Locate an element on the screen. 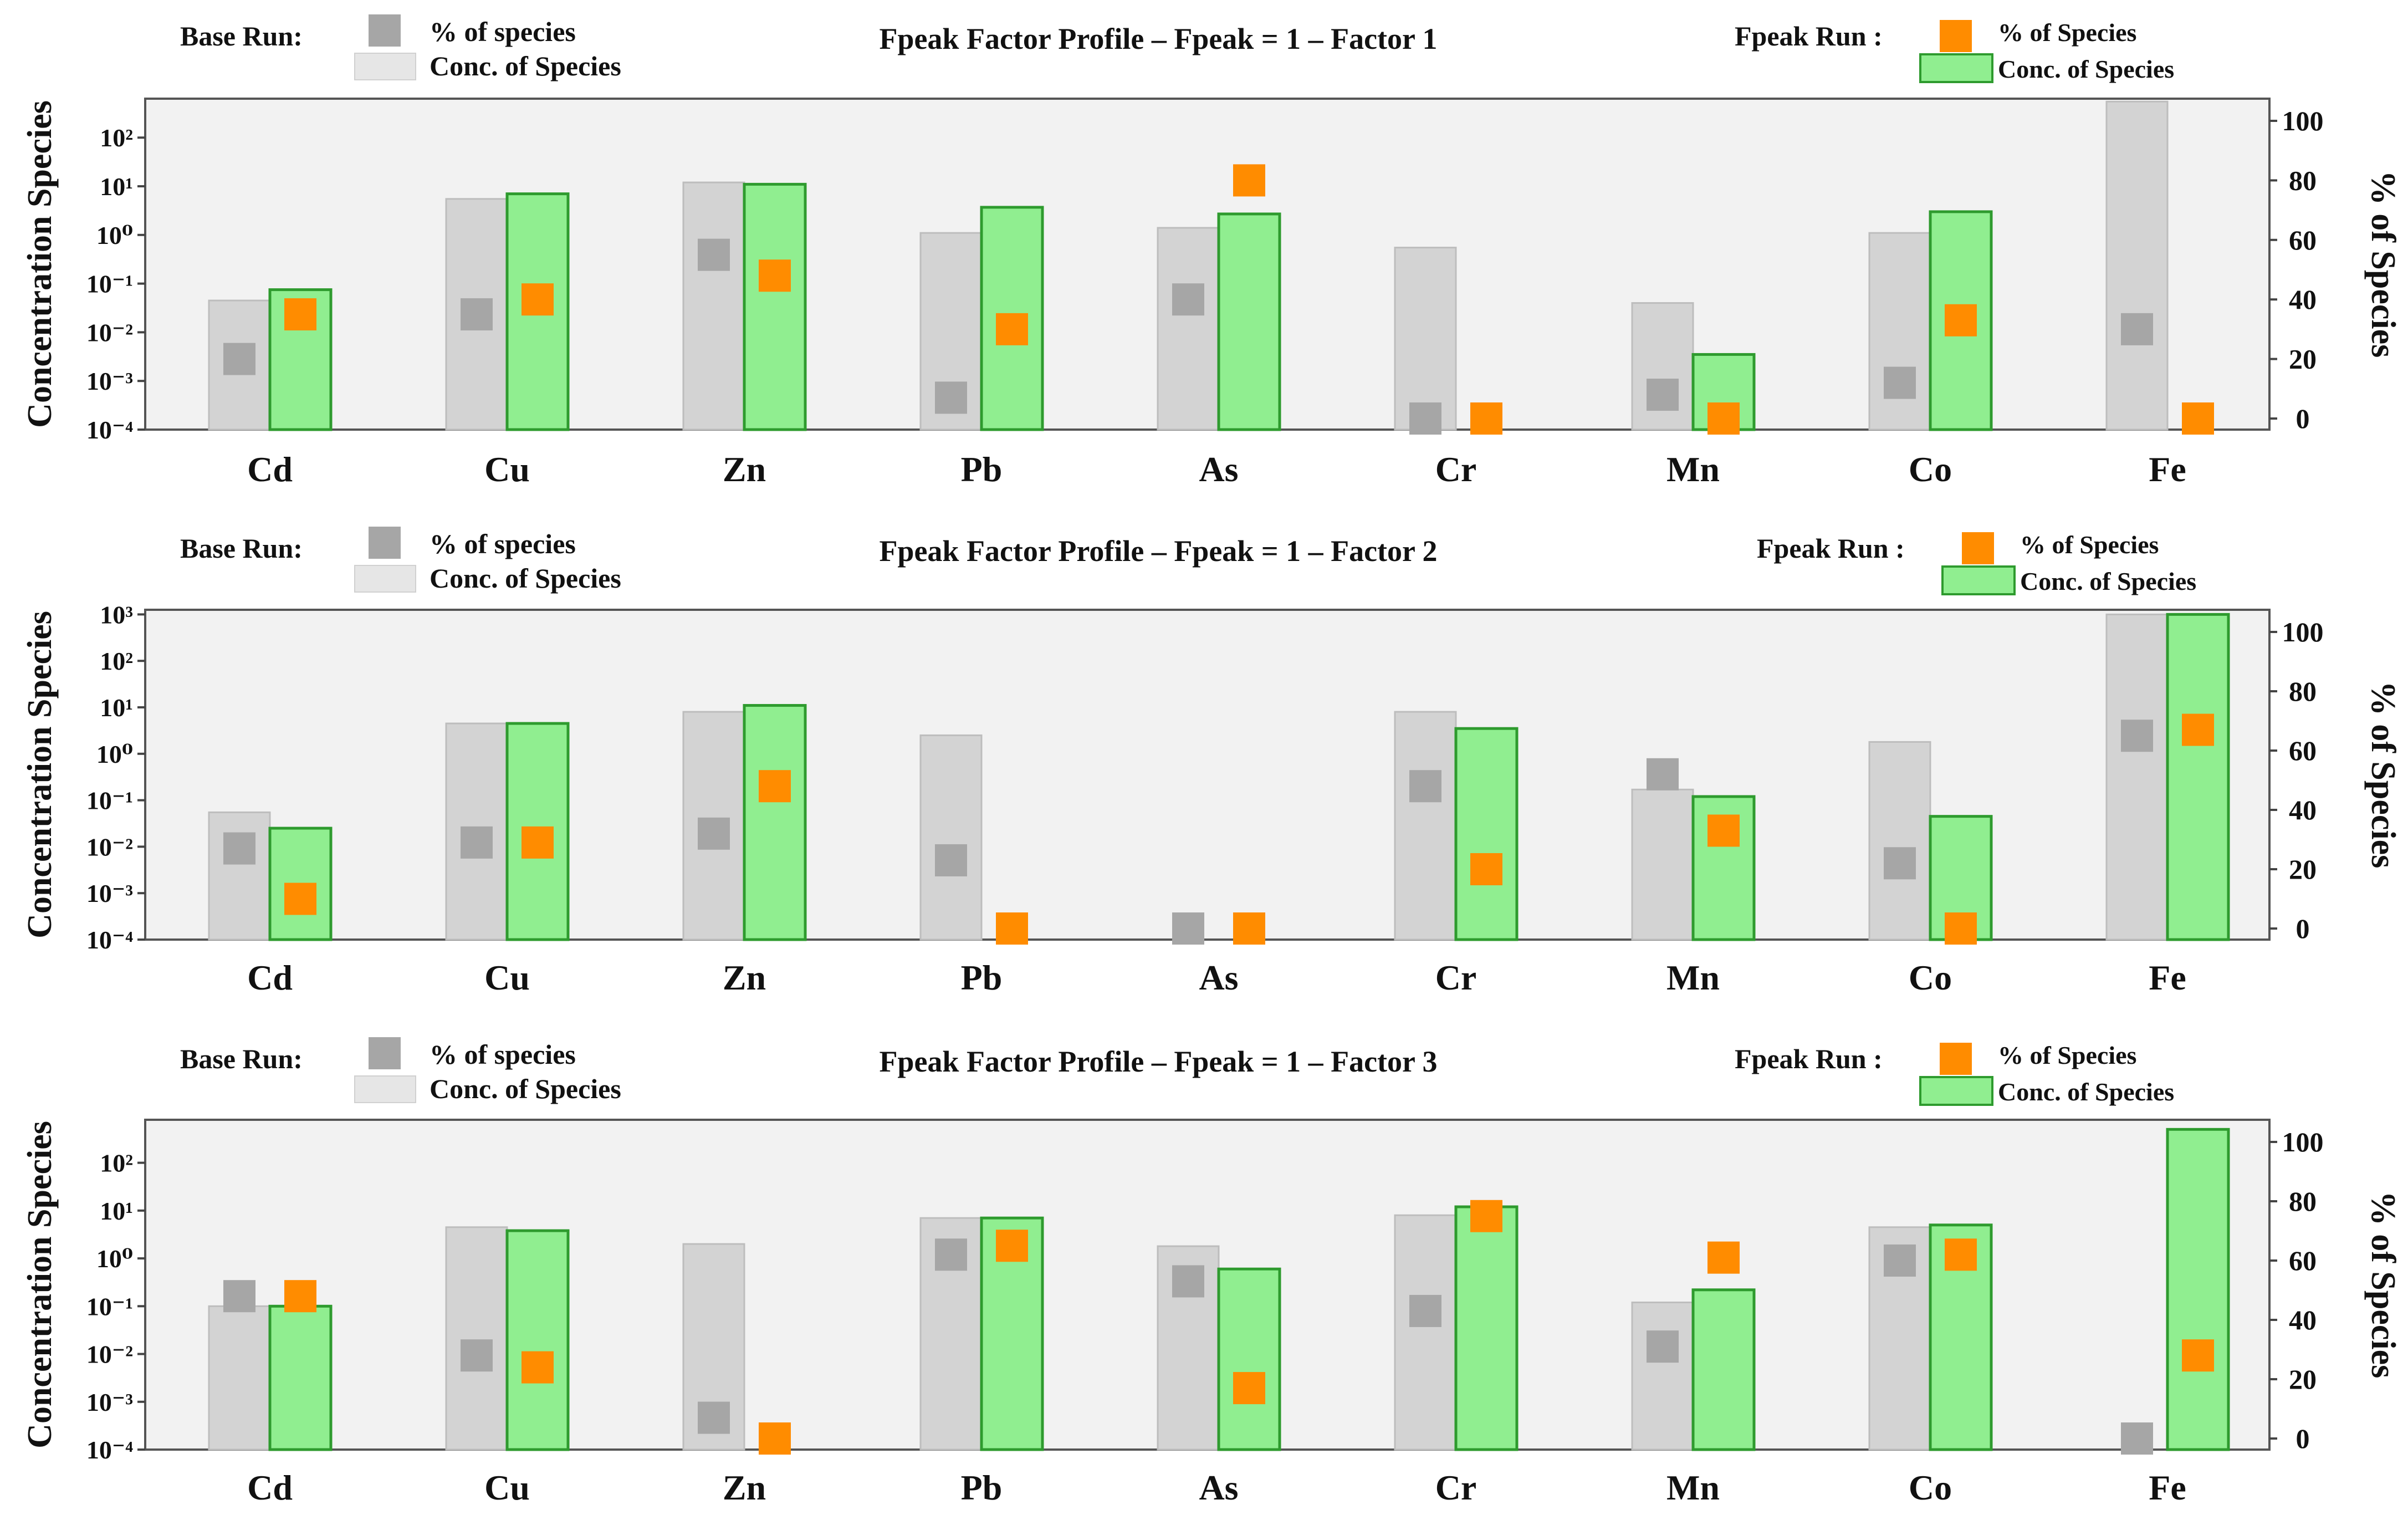  base-pct-marker-cu is located at coordinates (477, 314).